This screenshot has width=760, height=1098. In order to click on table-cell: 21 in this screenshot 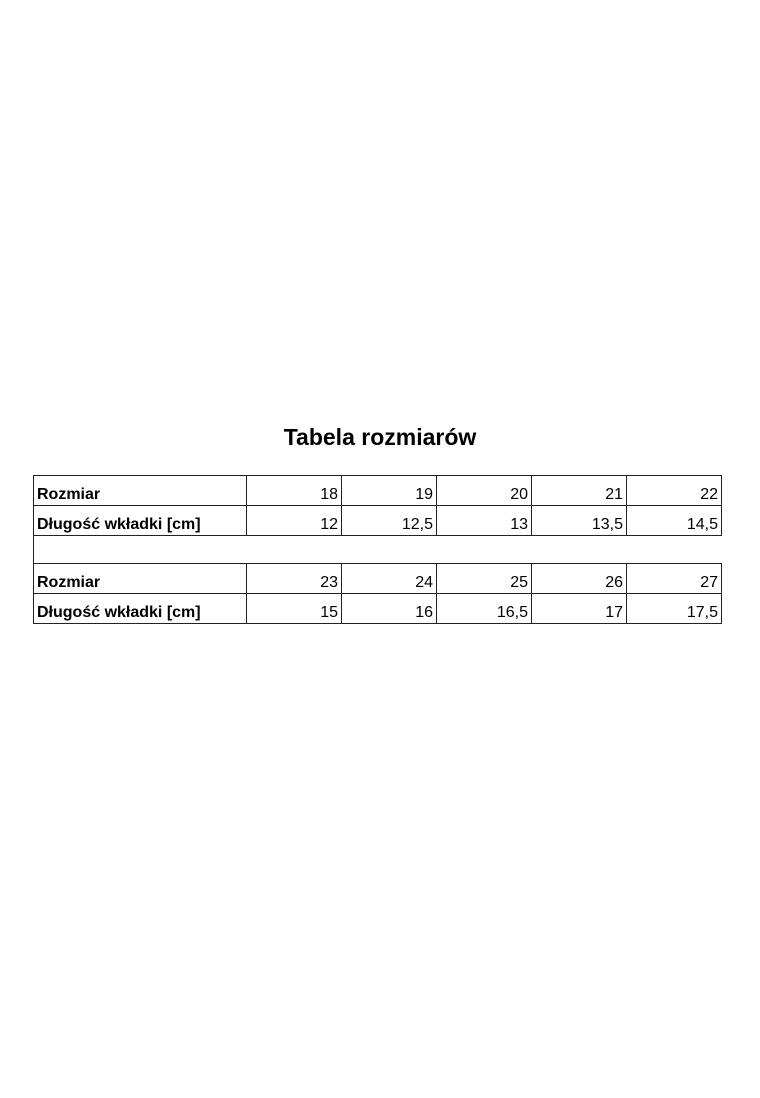, I will do `click(579, 490)`.